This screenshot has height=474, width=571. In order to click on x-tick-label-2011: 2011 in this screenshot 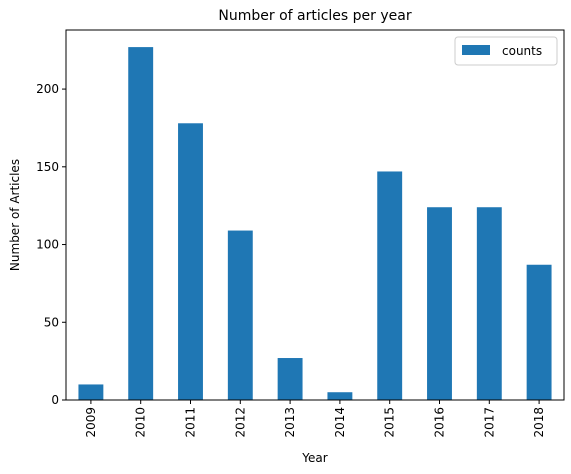, I will do `click(191, 422)`.